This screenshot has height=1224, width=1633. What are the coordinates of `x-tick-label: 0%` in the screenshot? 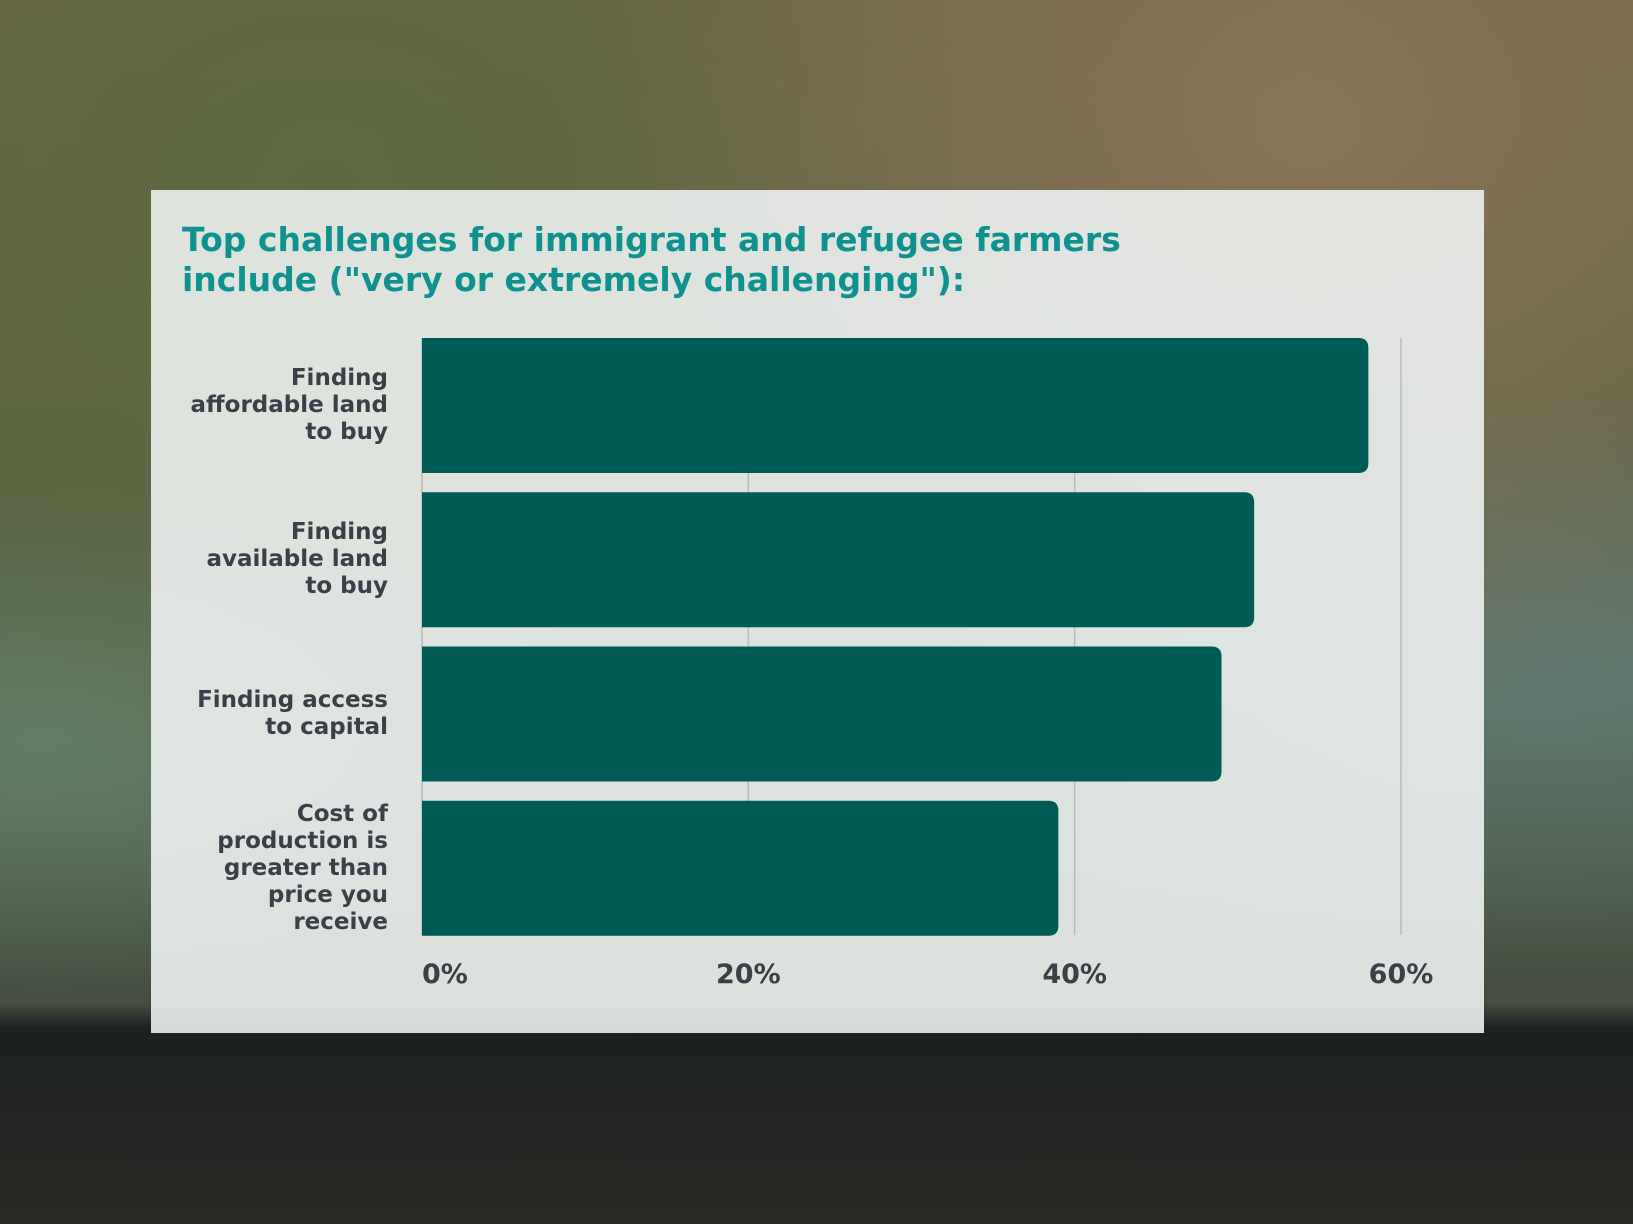 It's located at (445, 974).